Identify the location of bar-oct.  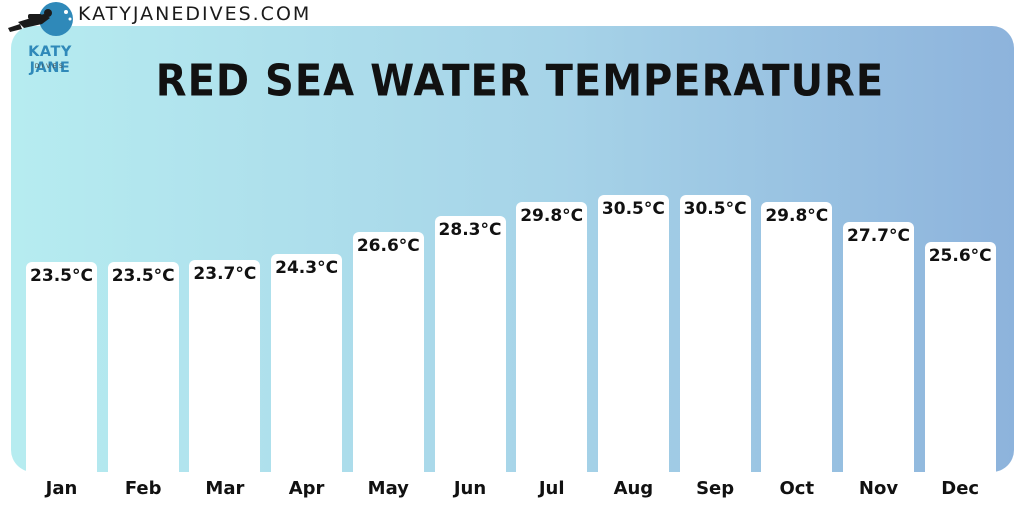
(797, 336).